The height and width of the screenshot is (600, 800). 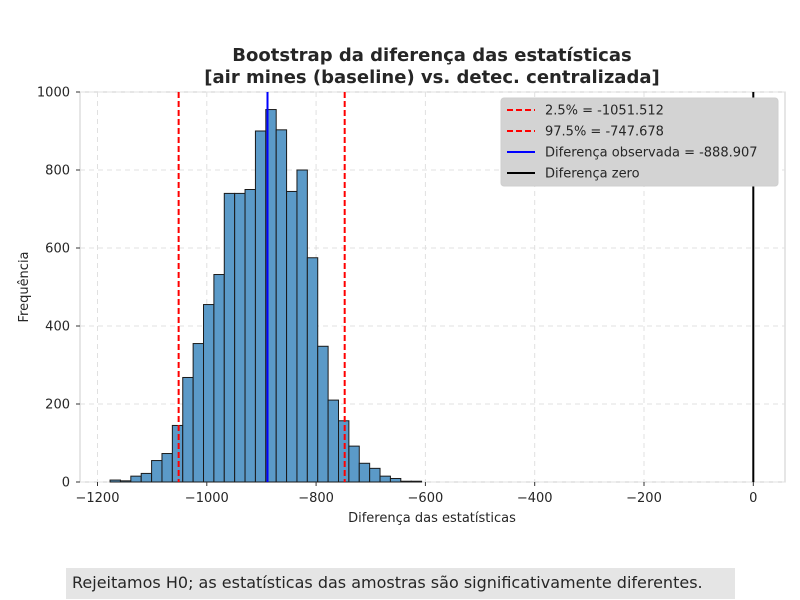 What do you see at coordinates (592, 174) in the screenshot?
I see `legend-label: Diferença zero` at bounding box center [592, 174].